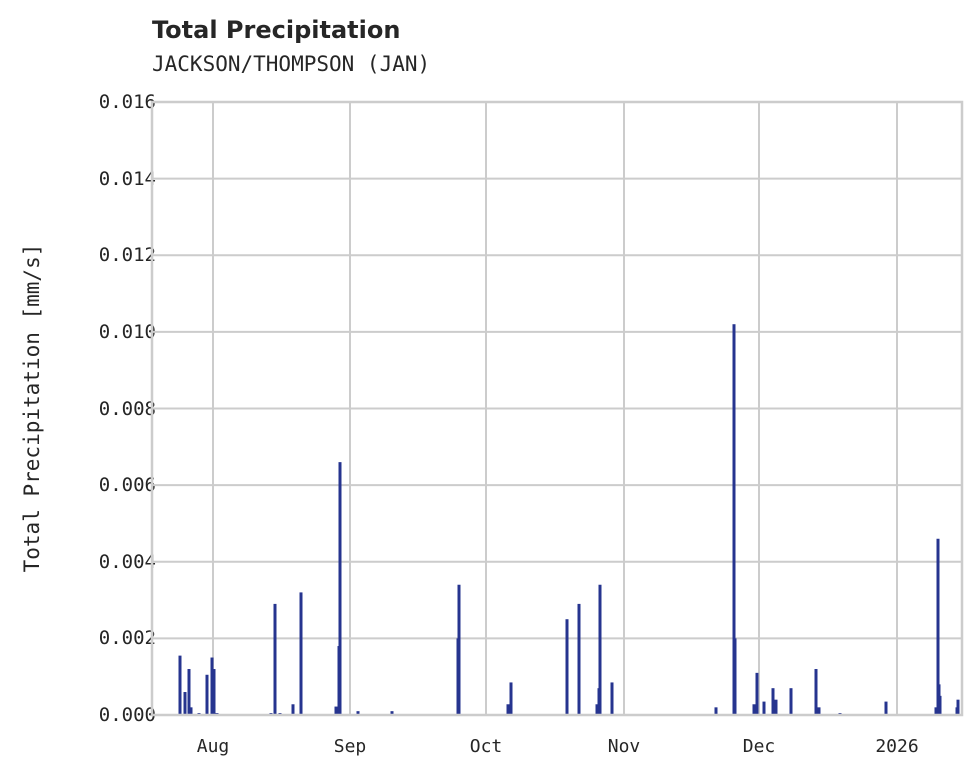 Image resolution: width=980 pixels, height=780 pixels. I want to click on chart-subtitle: JACKSON/THOMPSON (JAN), so click(291, 64).